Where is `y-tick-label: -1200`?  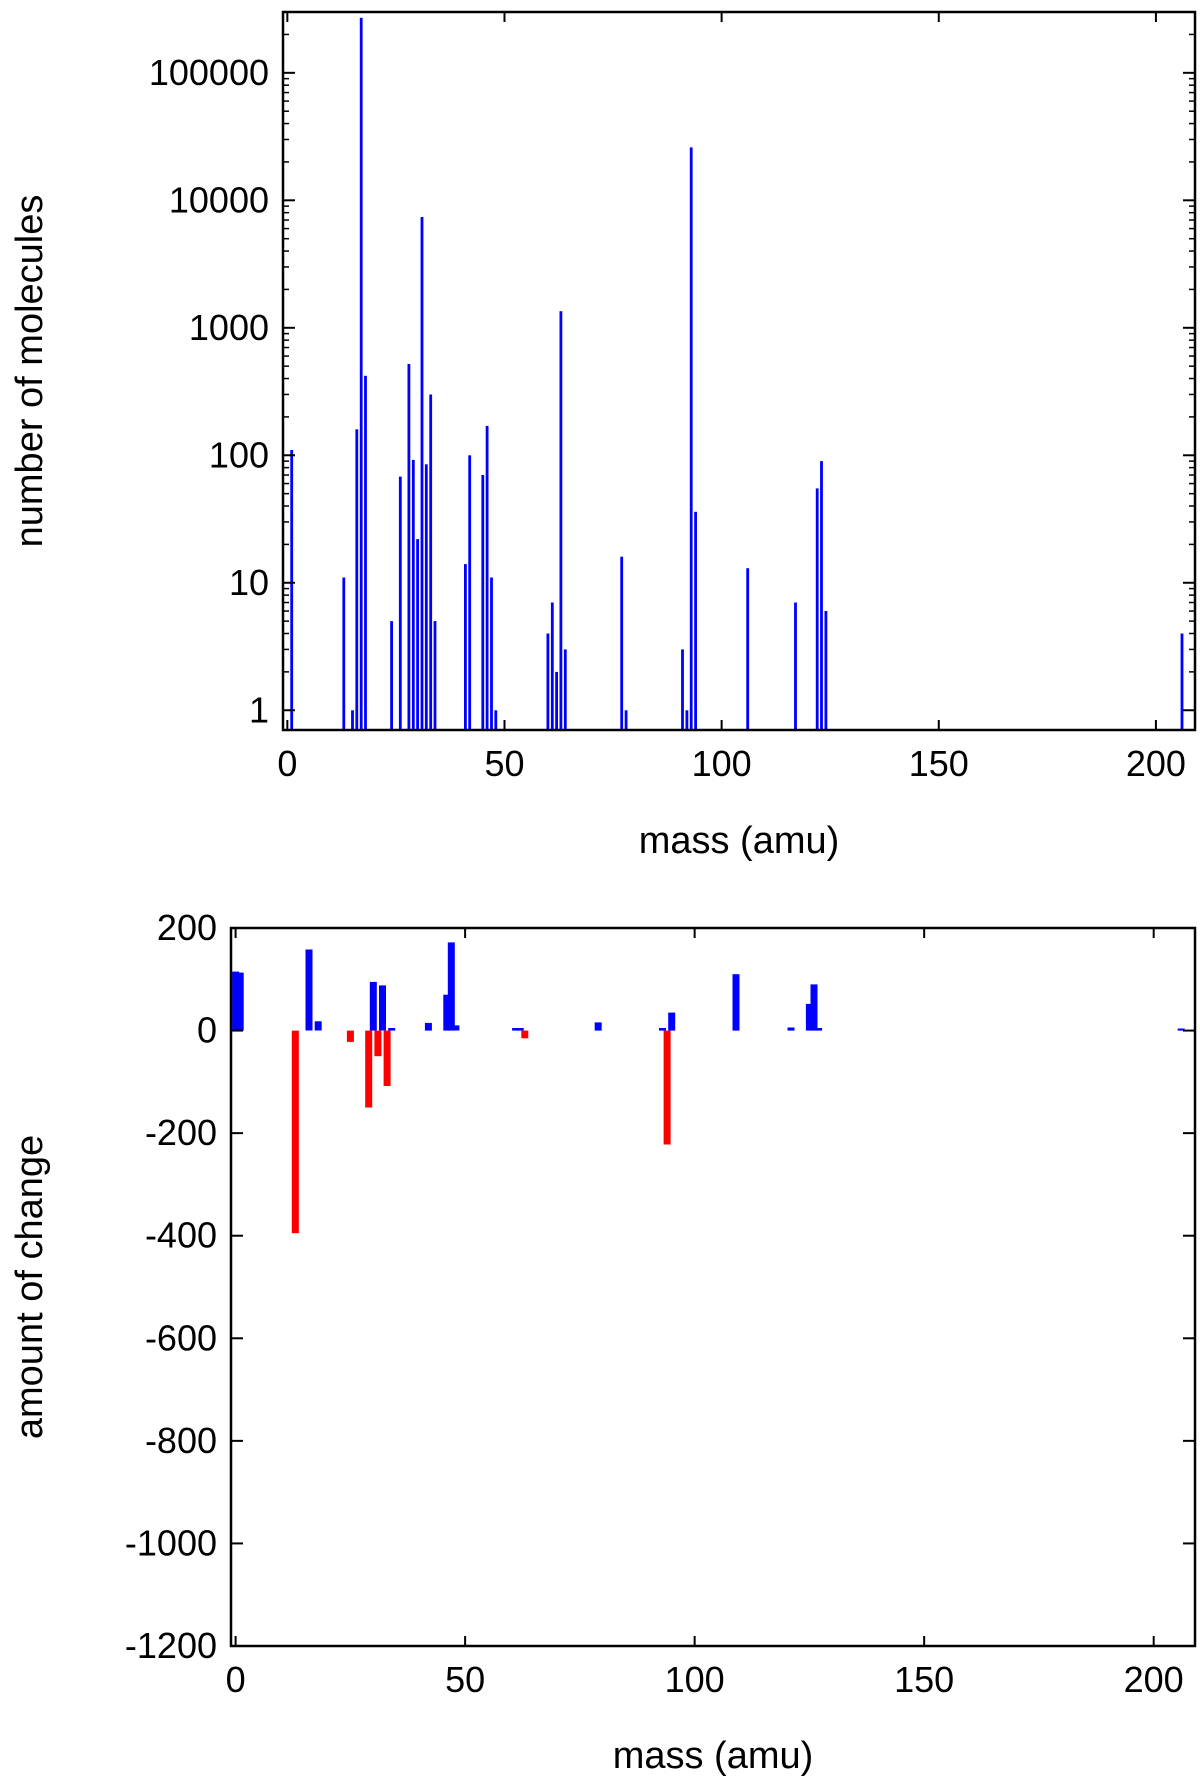
y-tick-label: -1200 is located at coordinates (171, 1645).